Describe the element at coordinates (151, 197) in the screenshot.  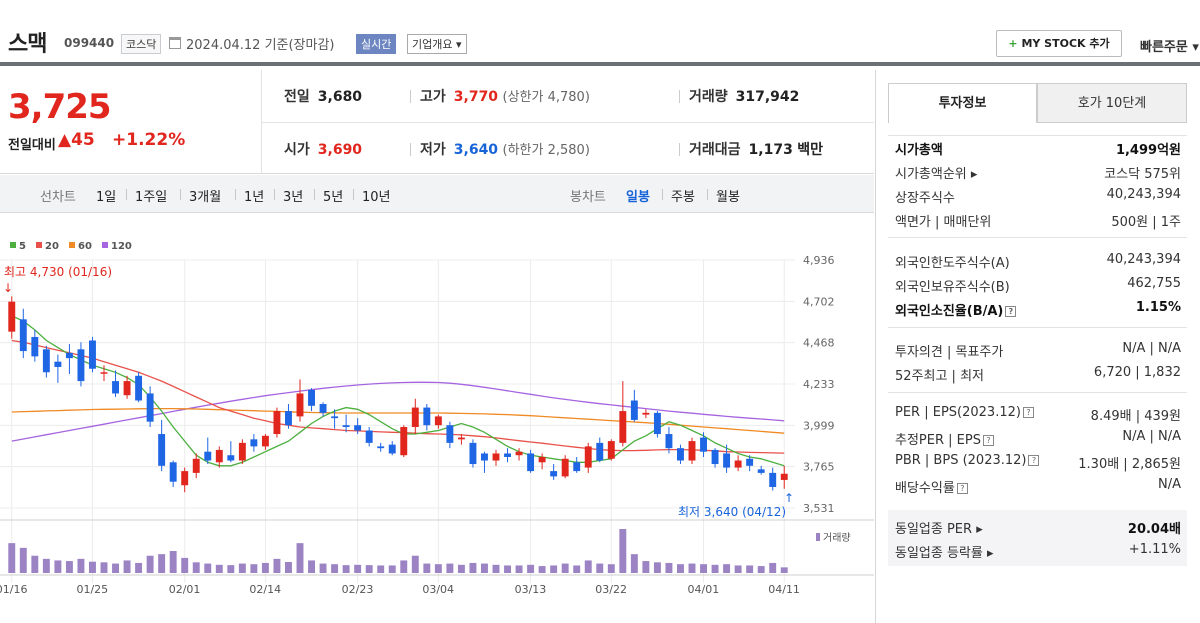
I see `period-1w: 1주일` at that location.